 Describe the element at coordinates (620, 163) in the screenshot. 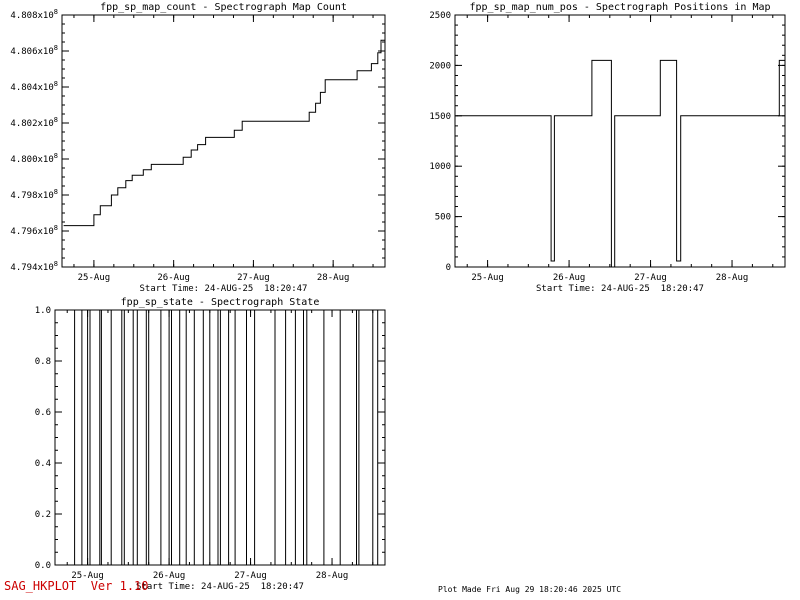

I see `series-fpp_sp_map_num_pos` at that location.